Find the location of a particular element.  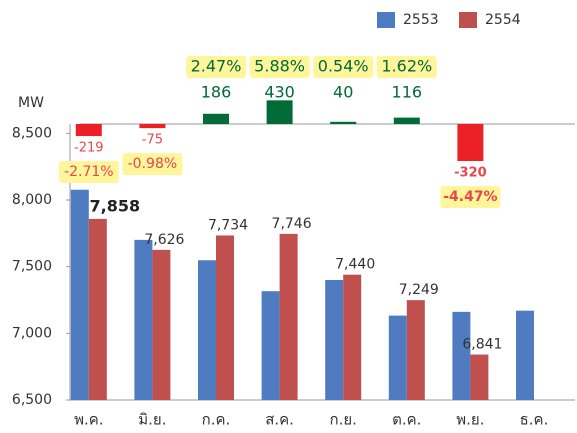

data-label: 7,746 is located at coordinates (292, 224).